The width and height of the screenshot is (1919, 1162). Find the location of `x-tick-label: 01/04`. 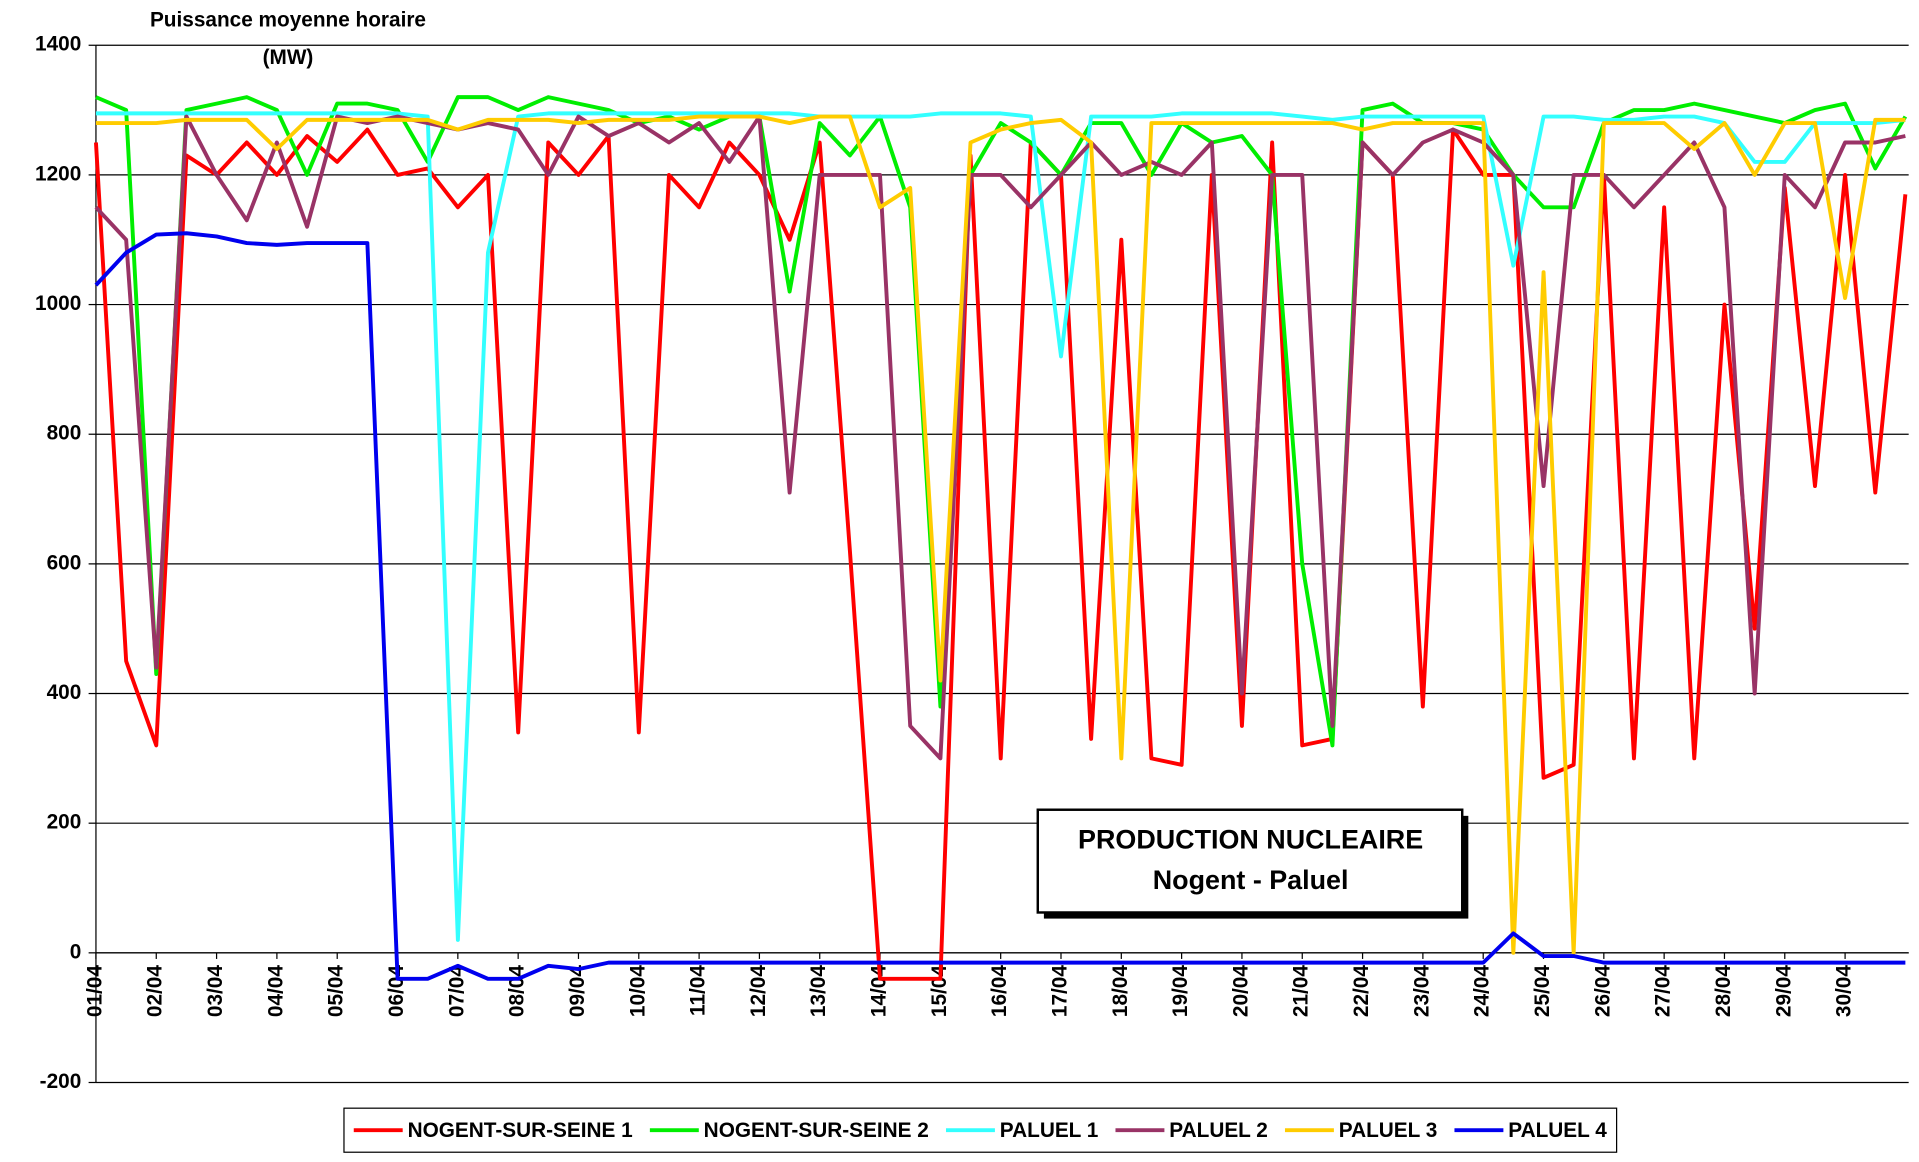

x-tick-label: 01/04 is located at coordinates (94, 991).